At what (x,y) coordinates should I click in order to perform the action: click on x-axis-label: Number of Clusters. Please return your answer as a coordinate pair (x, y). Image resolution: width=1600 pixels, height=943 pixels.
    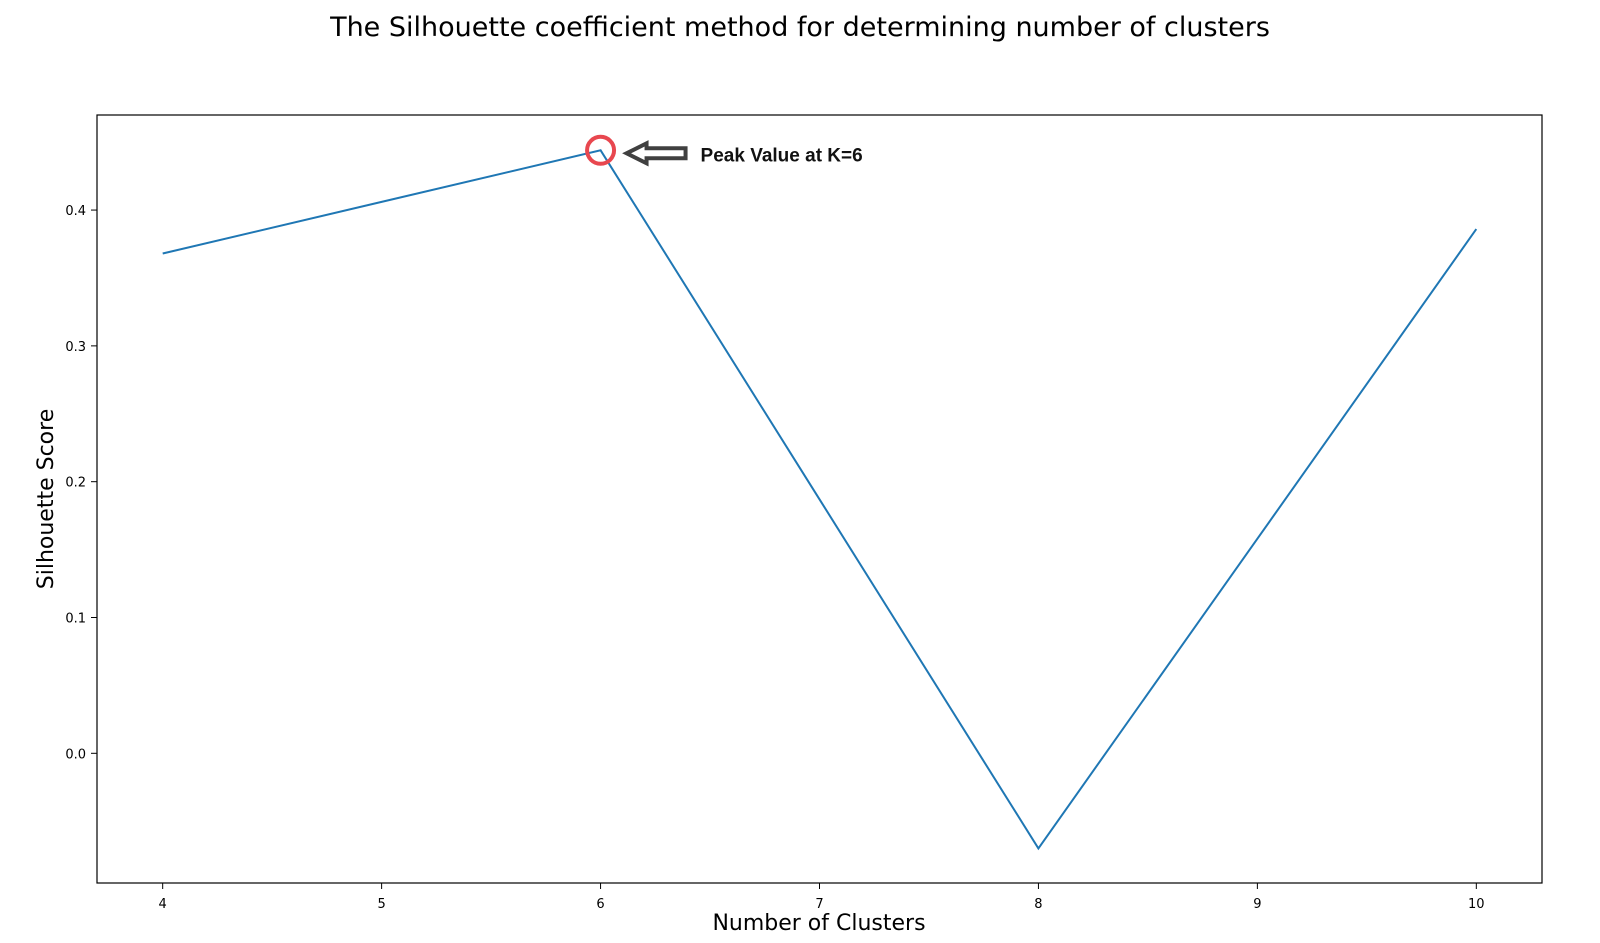
    Looking at the image, I should click on (818, 923).